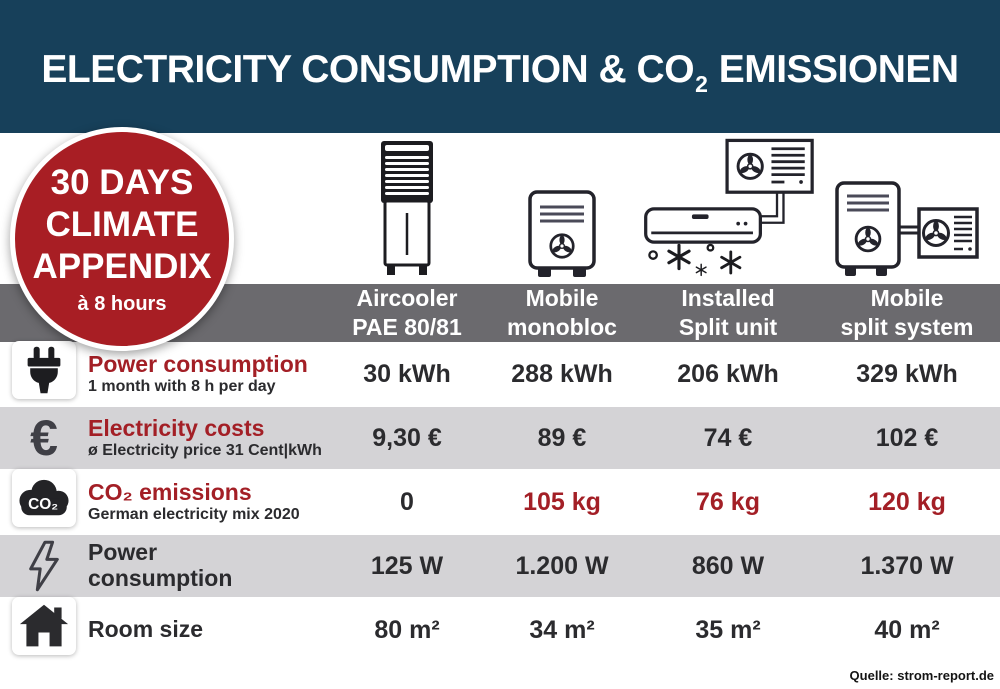 This screenshot has width=1000, height=689. What do you see at coordinates (122, 304) in the screenshot?
I see `badge-line-4: à 8 hours` at bounding box center [122, 304].